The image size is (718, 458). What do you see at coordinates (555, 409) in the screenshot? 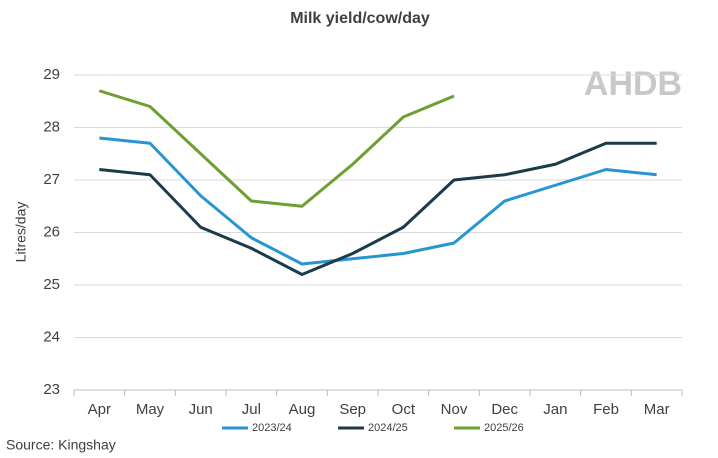
I see `x-tick-label: Jan` at bounding box center [555, 409].